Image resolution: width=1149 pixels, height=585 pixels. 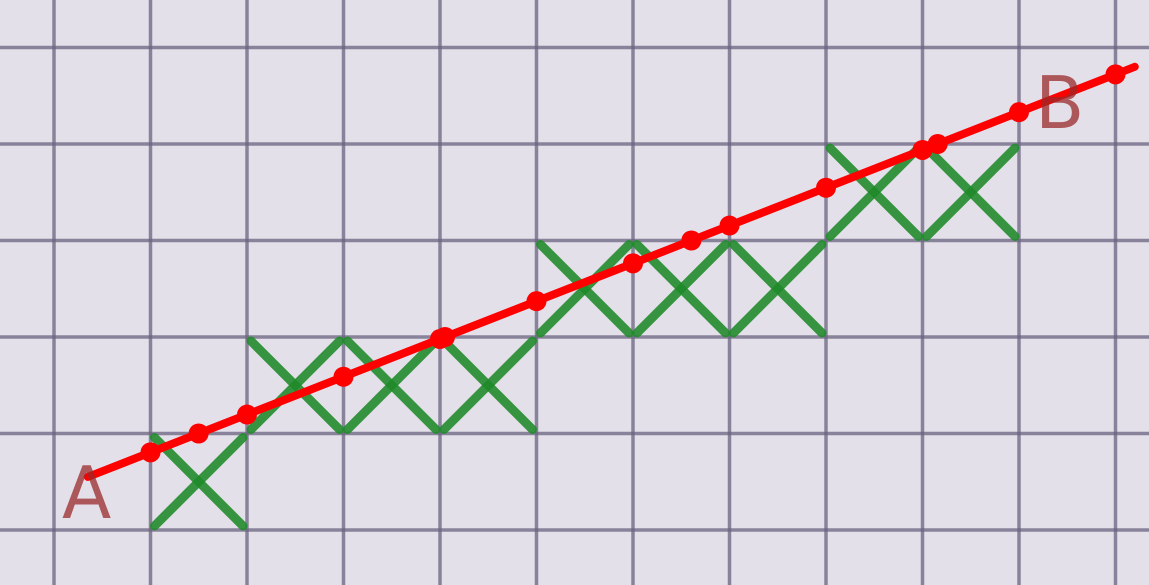 I want to click on endpoint-label-b: B, so click(x=1059, y=103).